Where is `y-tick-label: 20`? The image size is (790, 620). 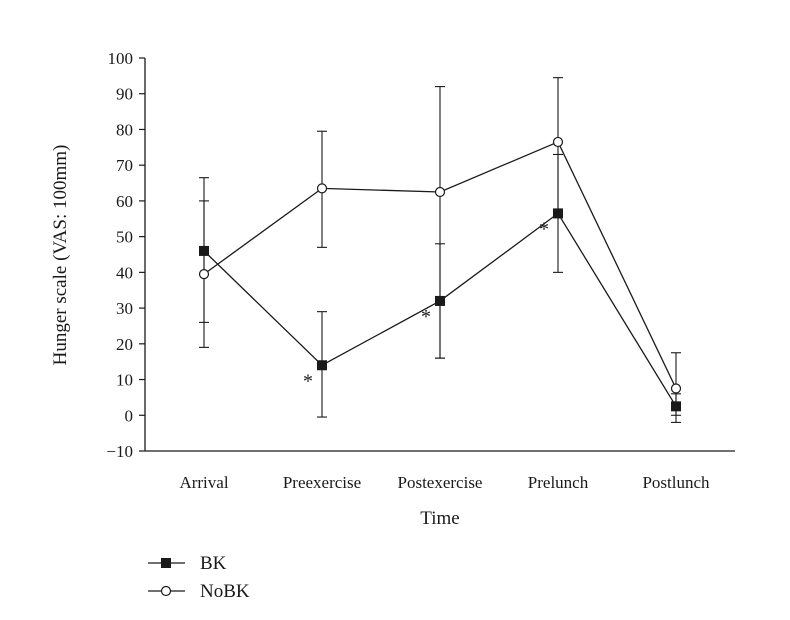 y-tick-label: 20 is located at coordinates (124, 344).